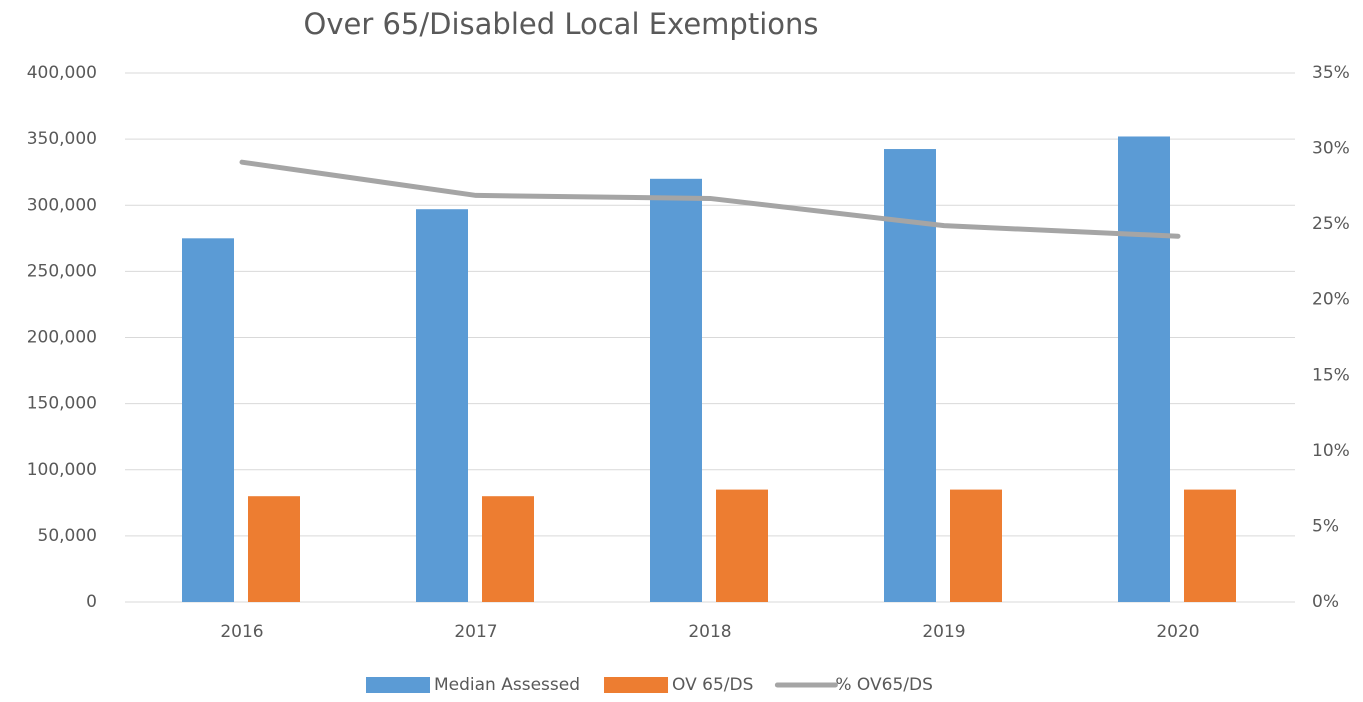  I want to click on y-tick-label: 150,000, so click(62, 404).